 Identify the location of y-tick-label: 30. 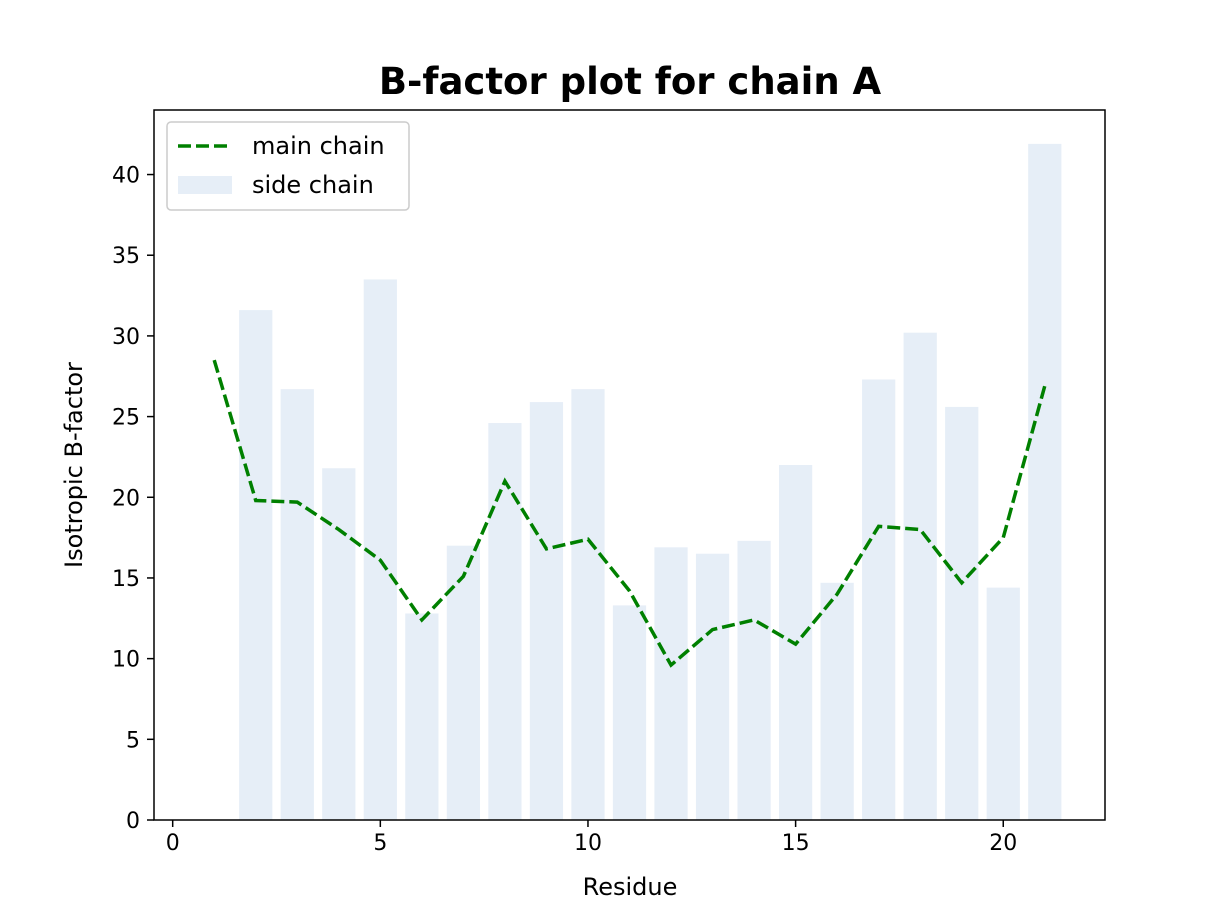
(126, 337).